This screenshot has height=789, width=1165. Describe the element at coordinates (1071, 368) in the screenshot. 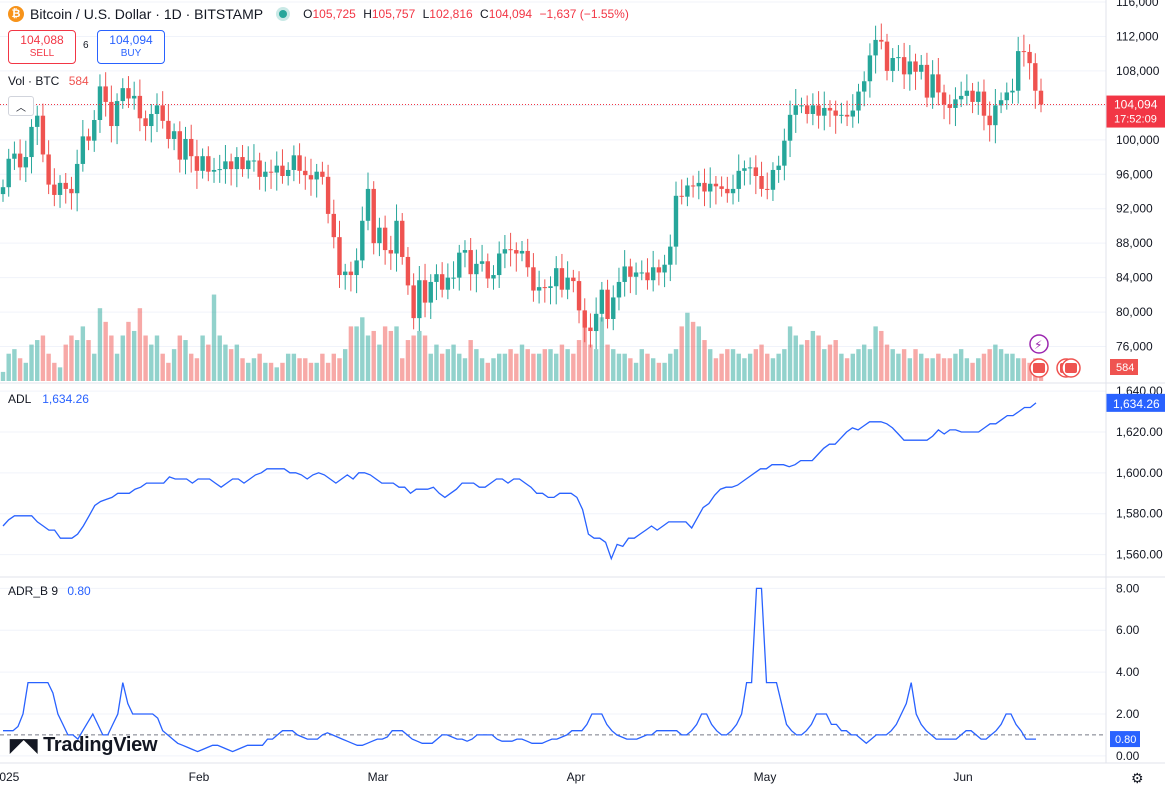

I see `flag-stripes-icon` at that location.